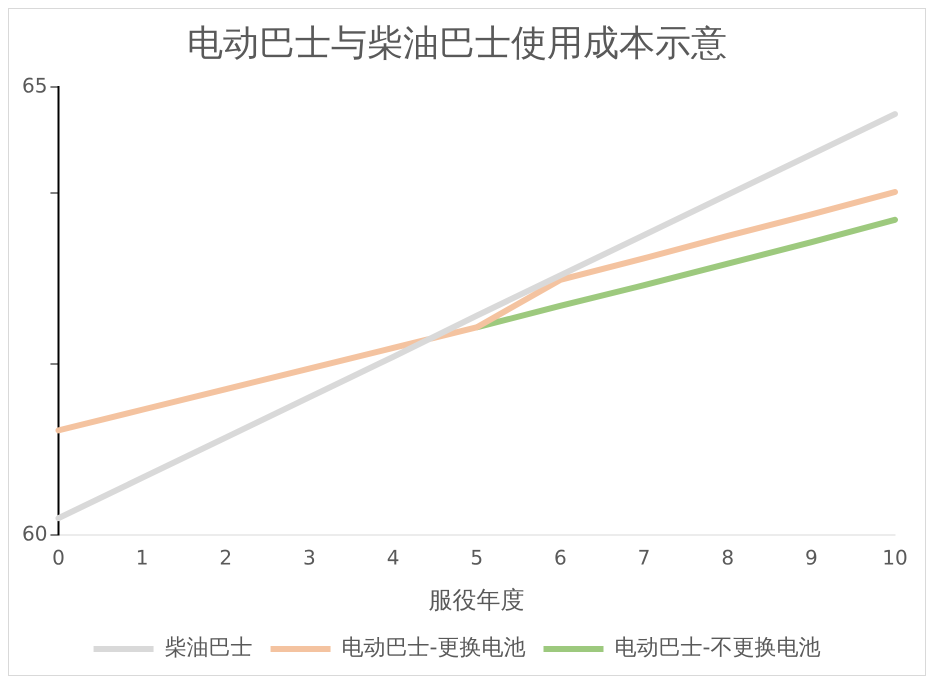 Image resolution: width=934 pixels, height=684 pixels. What do you see at coordinates (477, 557) in the screenshot?
I see `x-tick-label: 5` at bounding box center [477, 557].